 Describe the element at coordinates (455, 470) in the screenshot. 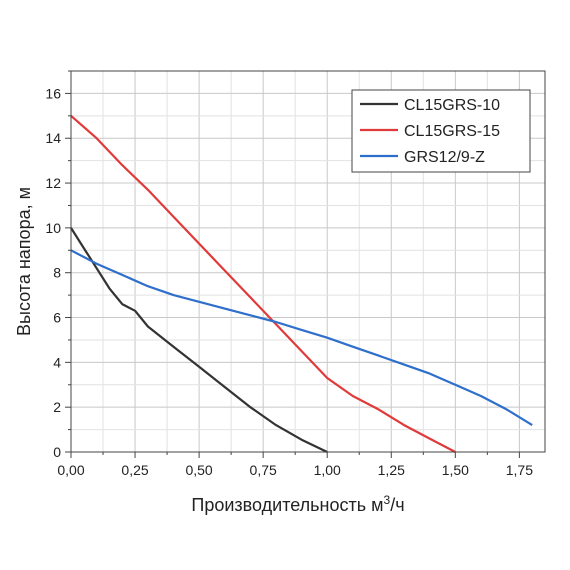

I see `x-tick-label: 1,50` at that location.